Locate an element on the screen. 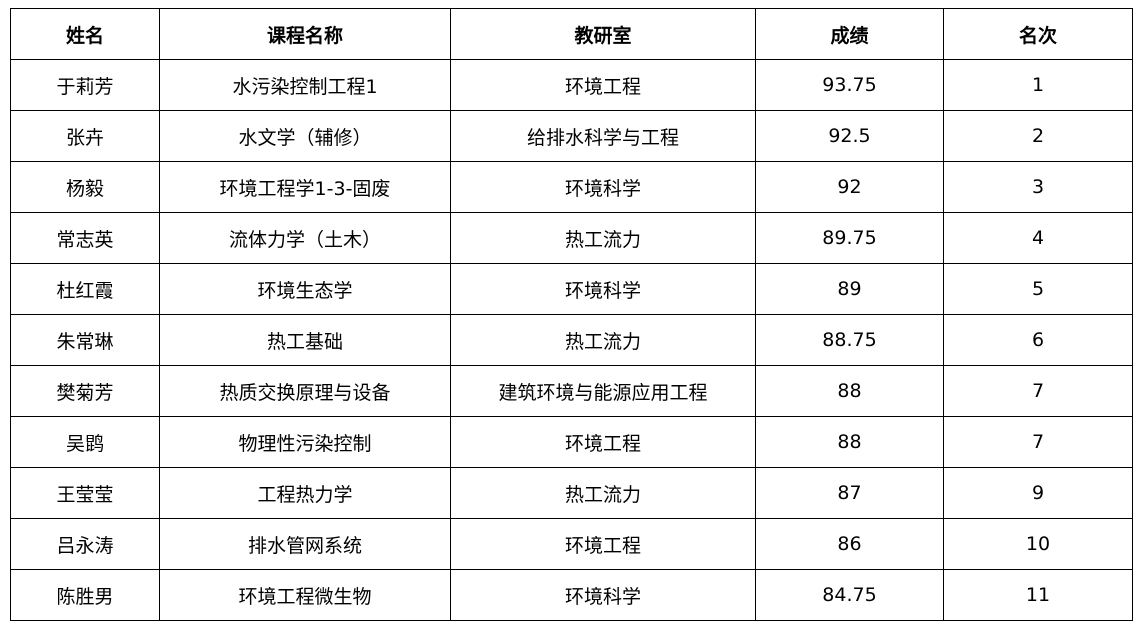 This screenshot has height=631, width=1142. table-row: 樊菊芳 热质交换原理与设备 建筑环境与能源应用工程 88 7 is located at coordinates (571, 391).